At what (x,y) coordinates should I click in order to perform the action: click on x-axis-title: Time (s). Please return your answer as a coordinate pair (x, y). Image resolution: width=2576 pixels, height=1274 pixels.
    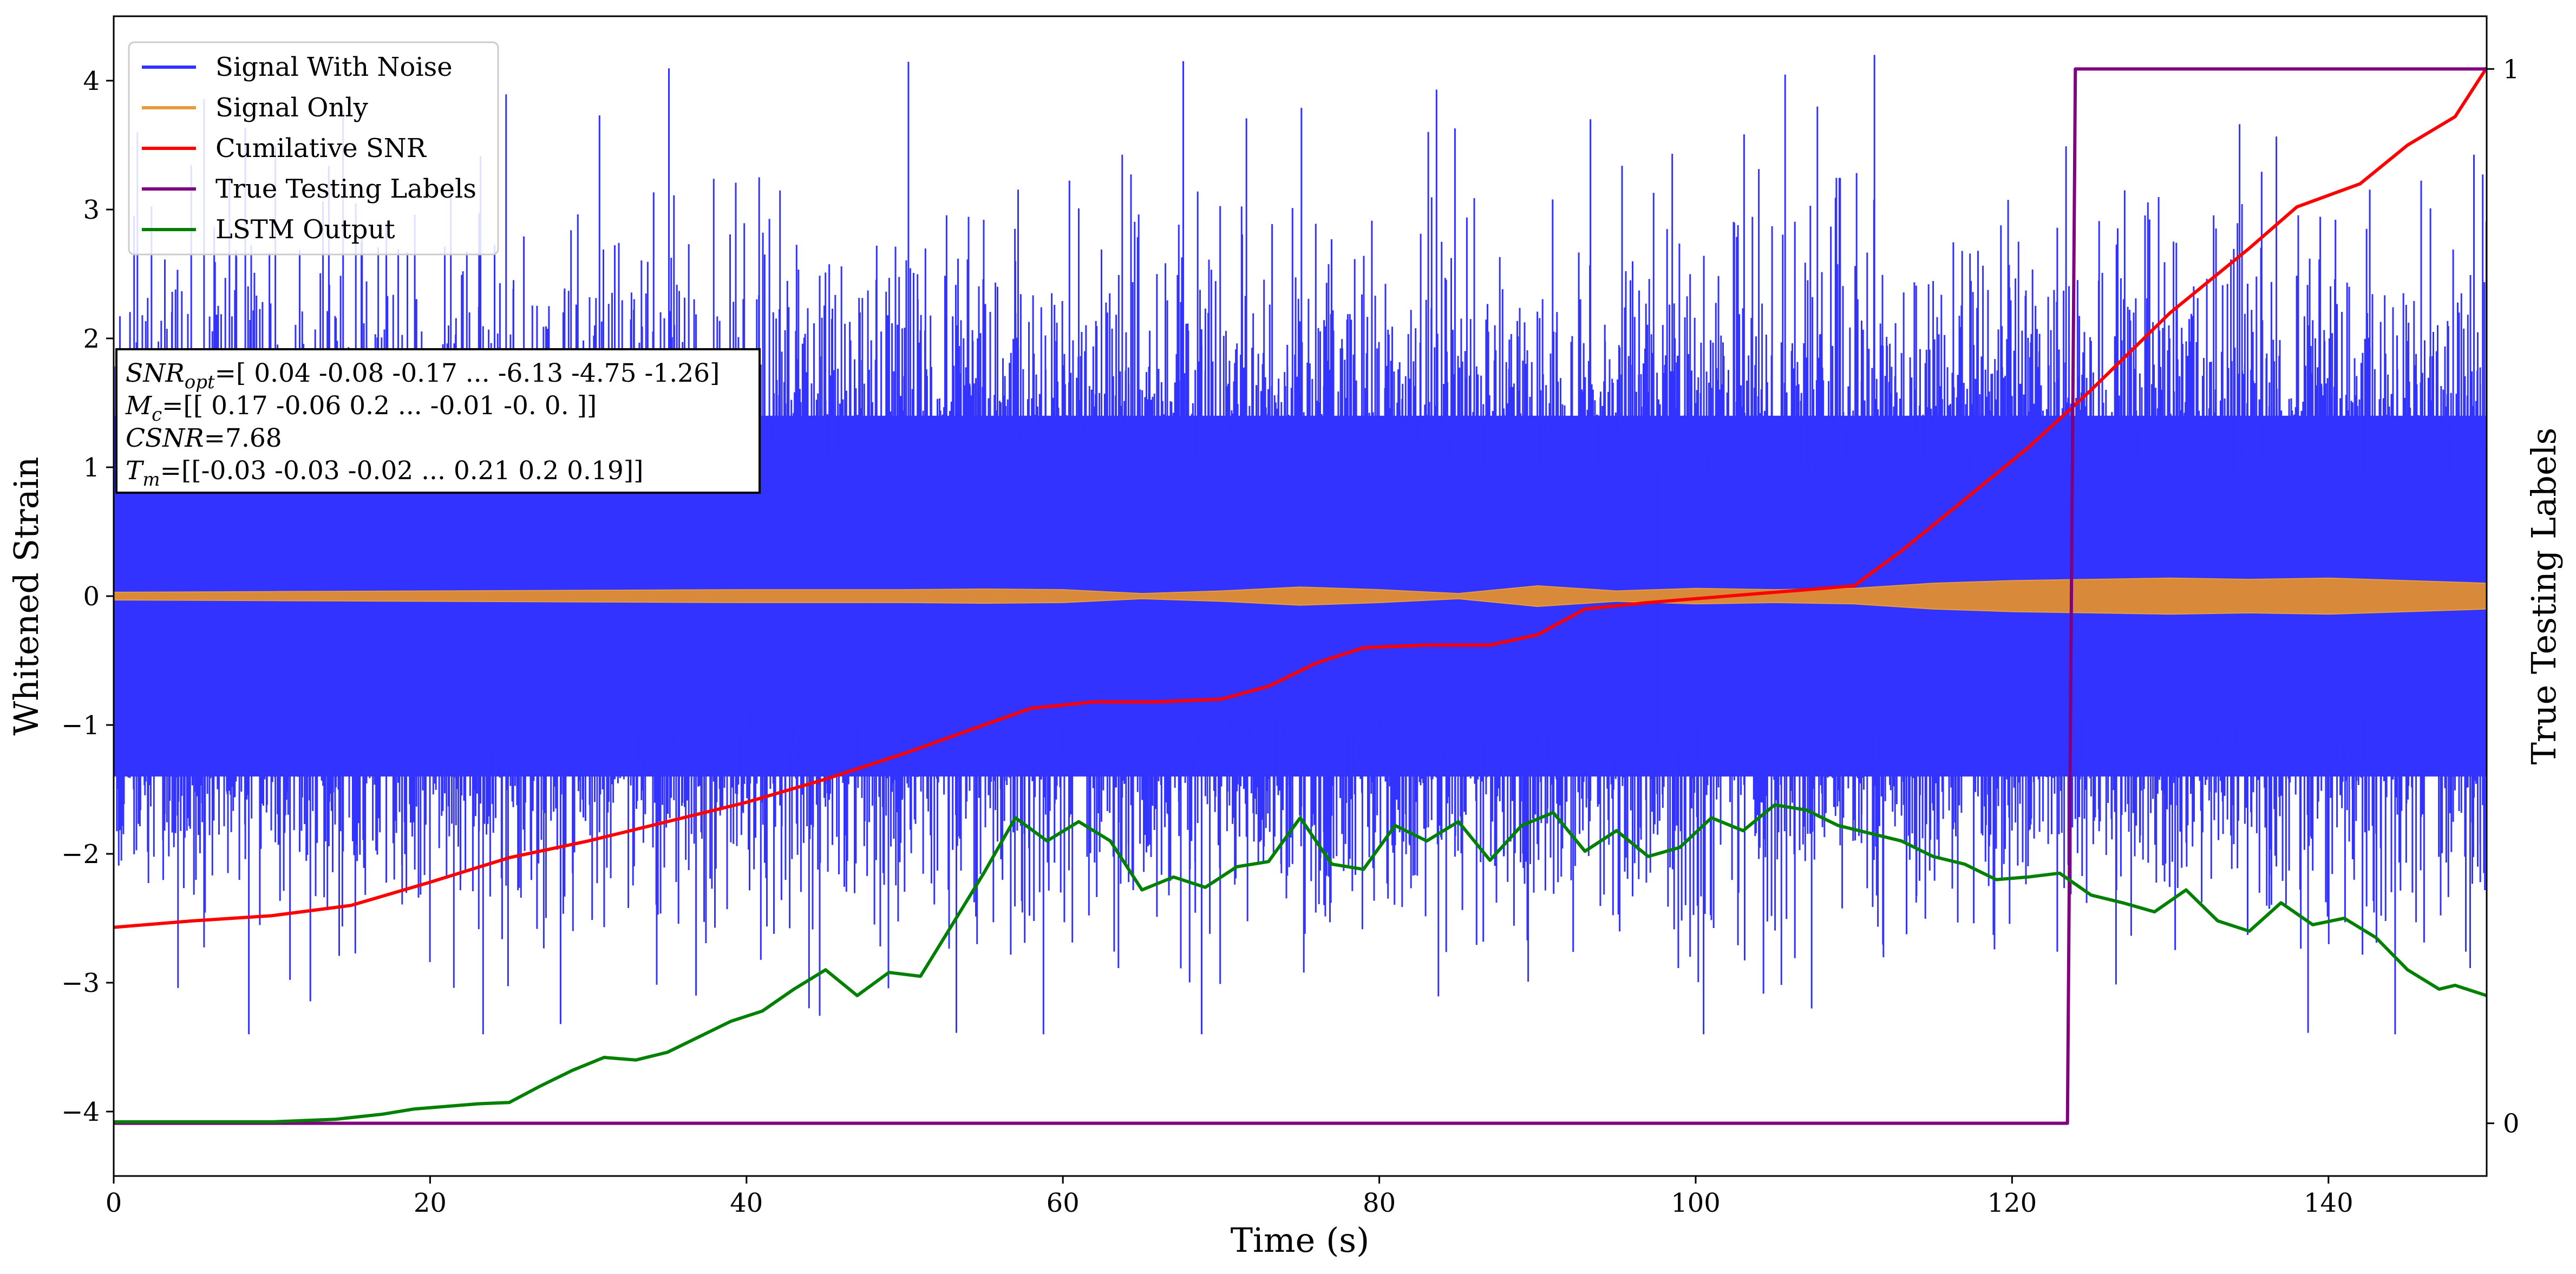
    Looking at the image, I should click on (1301, 1240).